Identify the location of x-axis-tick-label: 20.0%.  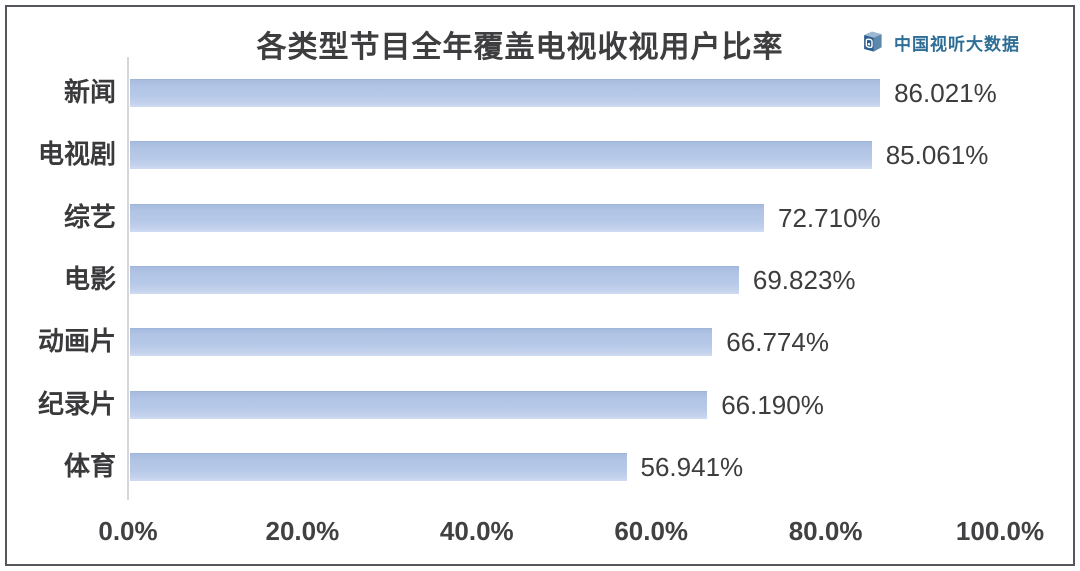
(302, 531).